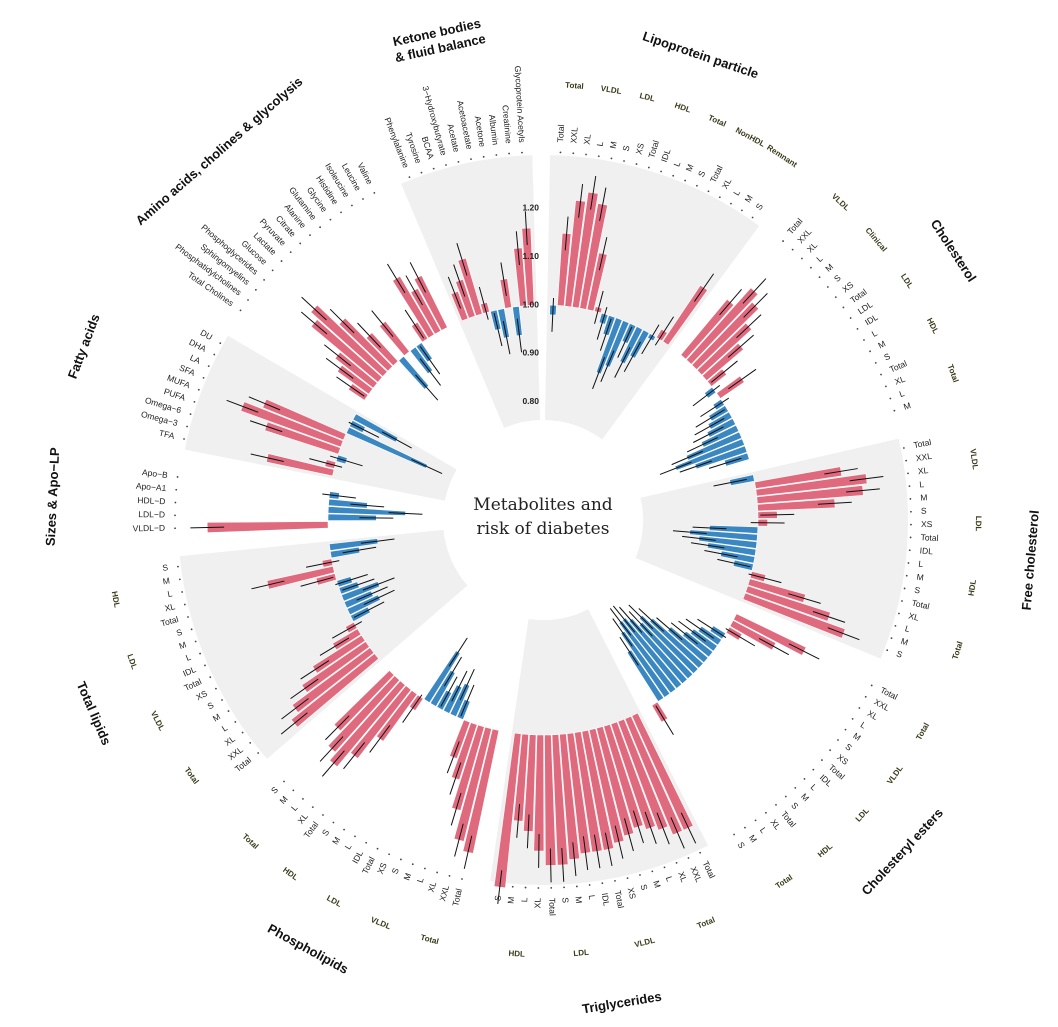 The width and height of the screenshot is (1058, 1027). I want to click on subgroup-label: NonHDL, so click(750, 137).